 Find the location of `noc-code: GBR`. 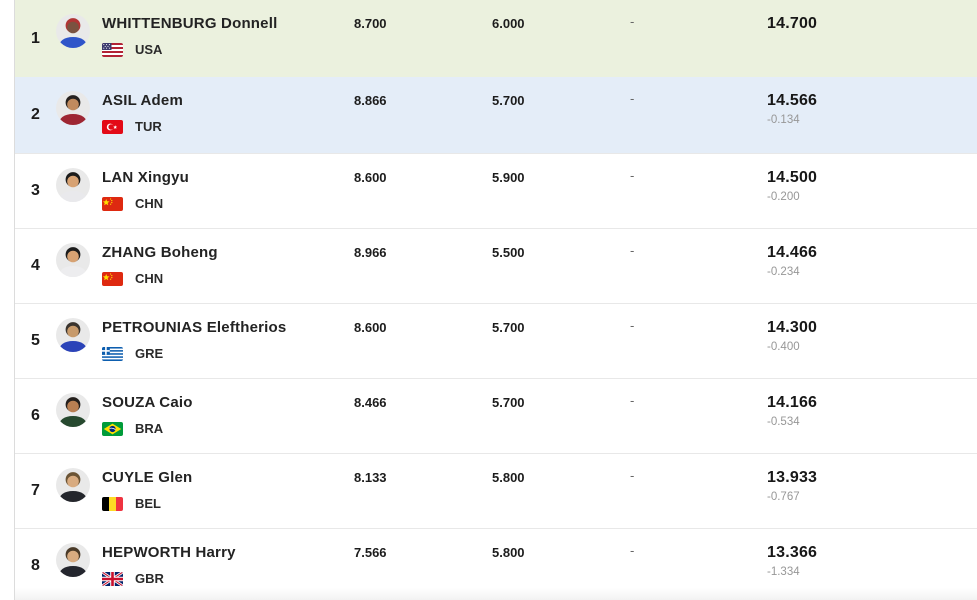

noc-code: GBR is located at coordinates (149, 578).